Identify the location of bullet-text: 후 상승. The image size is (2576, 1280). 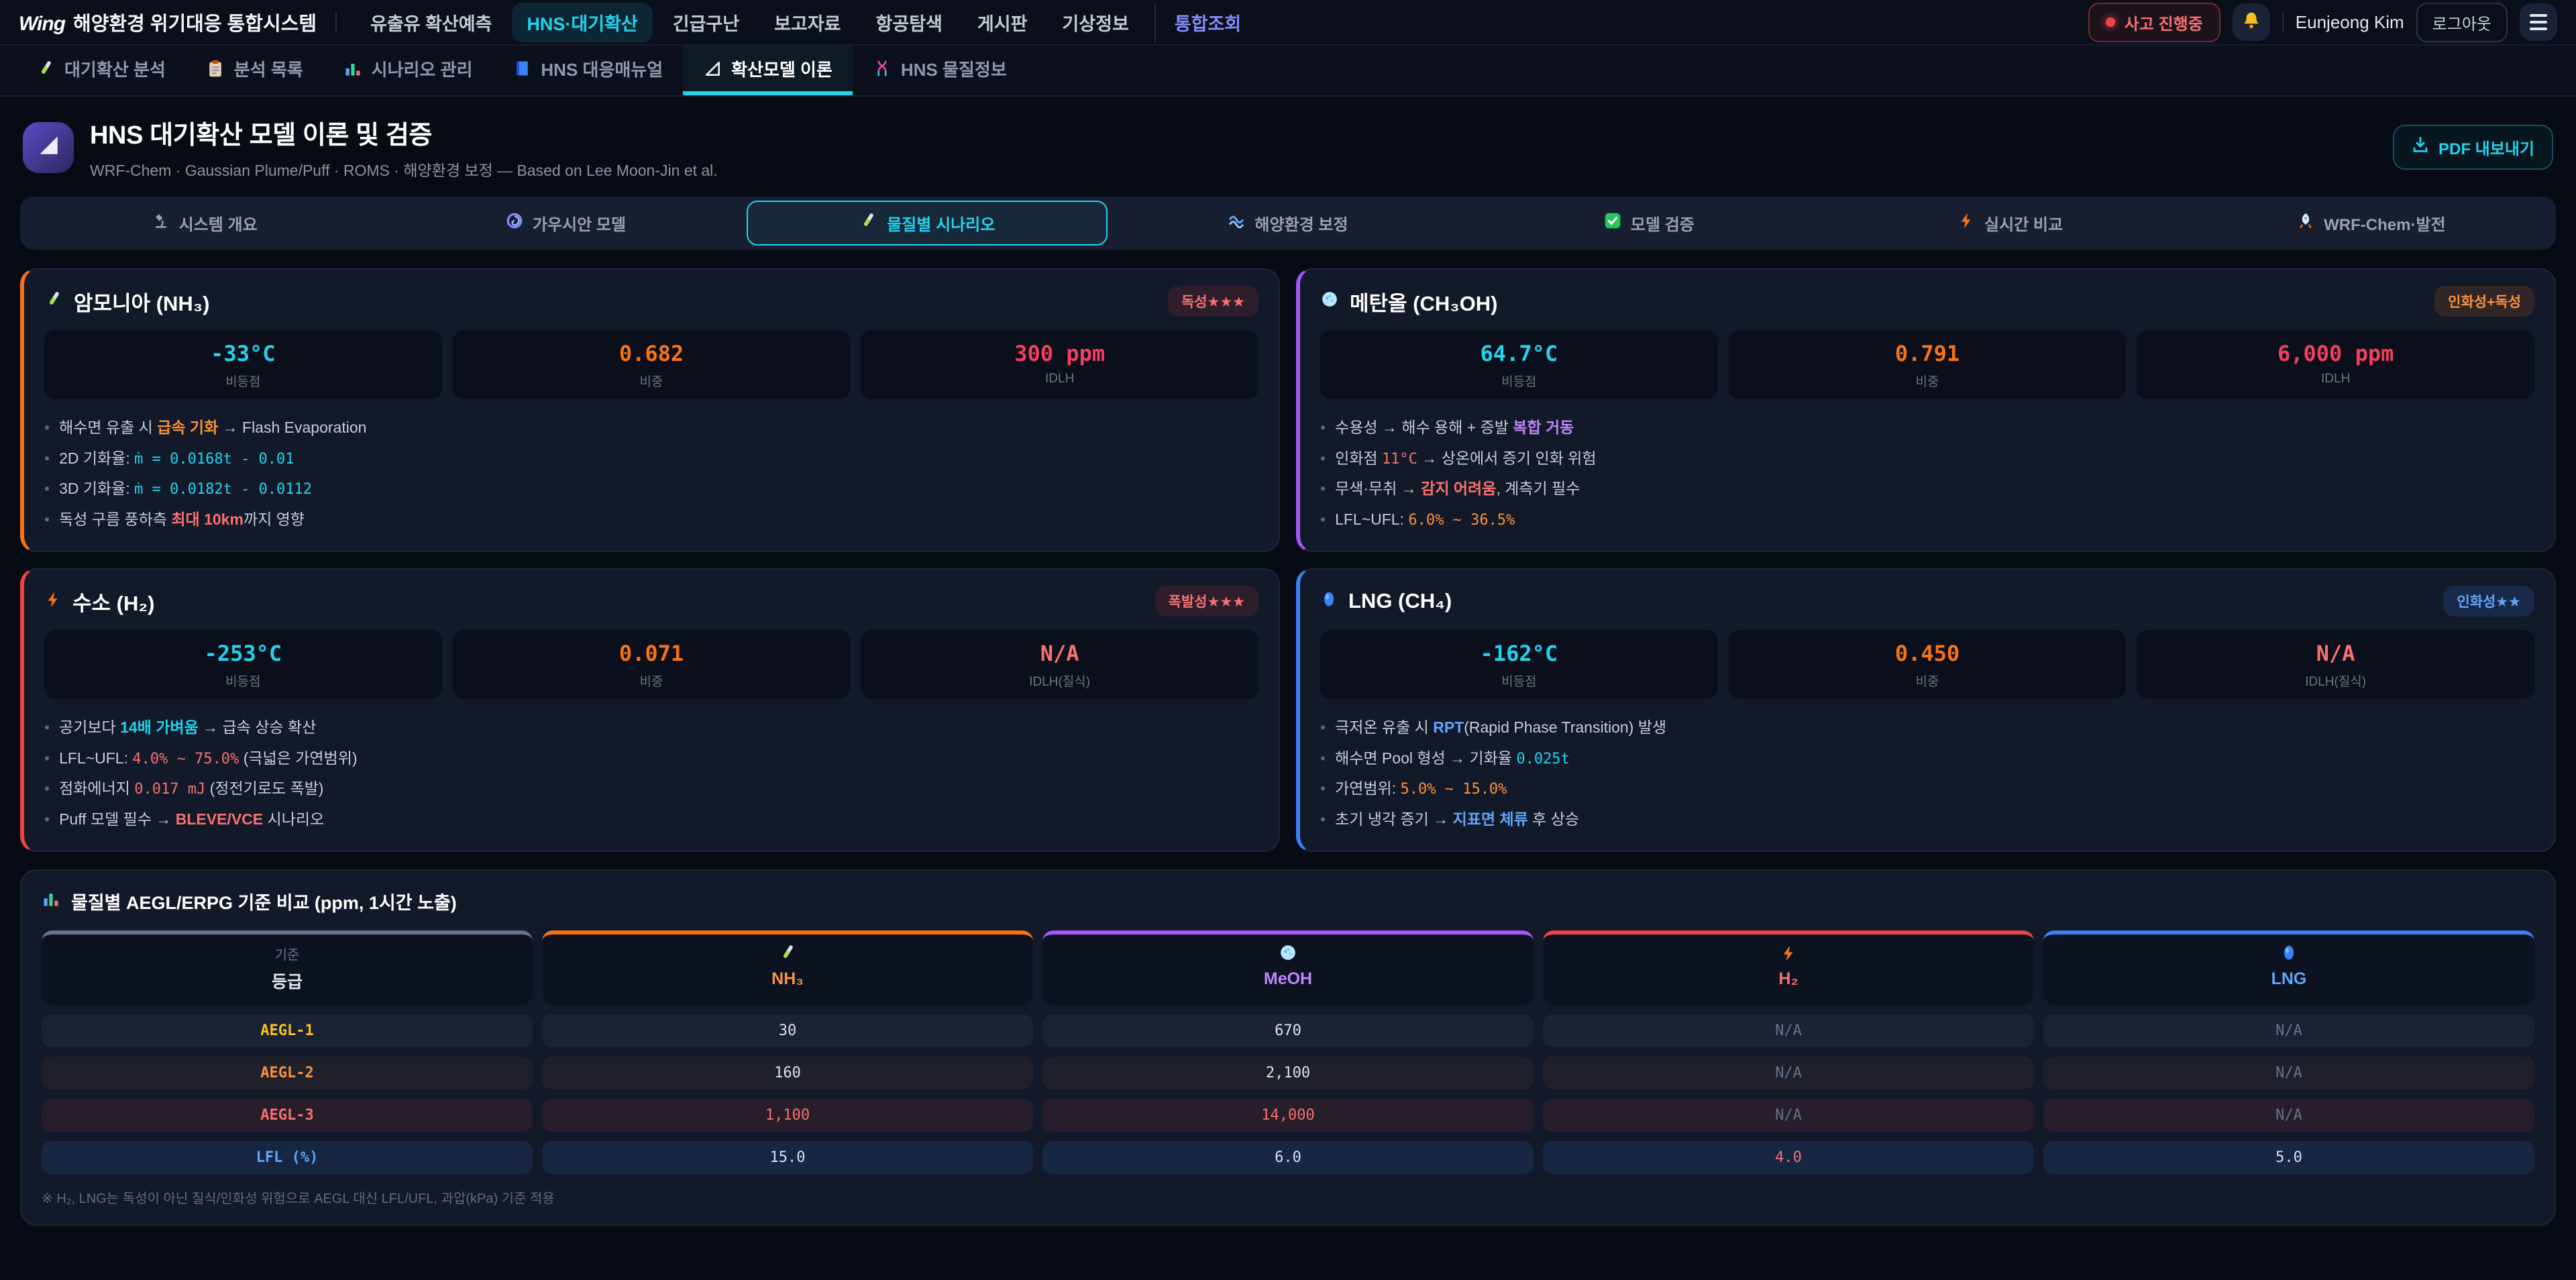
(1553, 819).